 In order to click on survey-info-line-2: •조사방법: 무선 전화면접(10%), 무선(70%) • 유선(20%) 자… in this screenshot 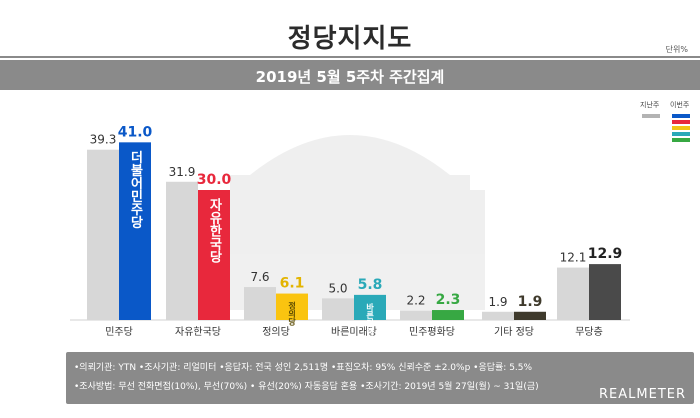, I will do `click(306, 387)`.